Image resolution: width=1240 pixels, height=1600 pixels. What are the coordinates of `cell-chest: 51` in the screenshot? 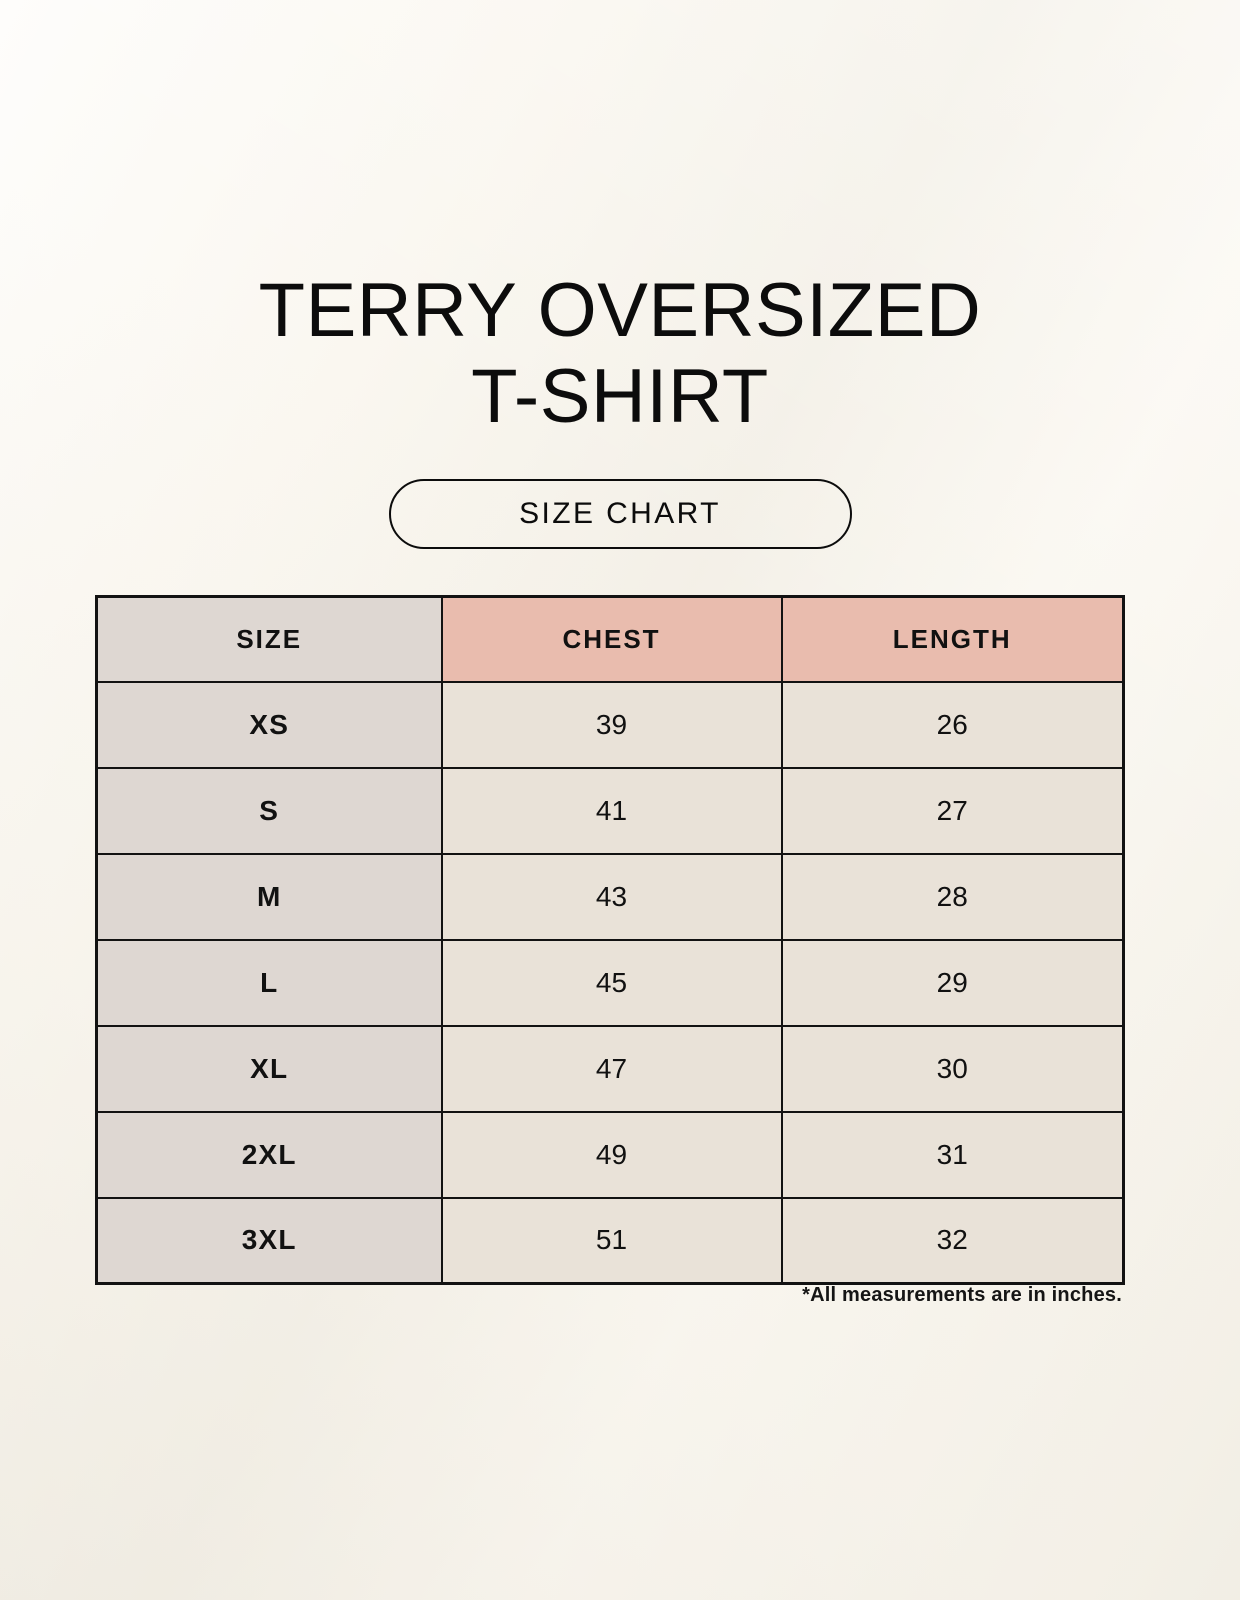 It's located at (611, 1240).